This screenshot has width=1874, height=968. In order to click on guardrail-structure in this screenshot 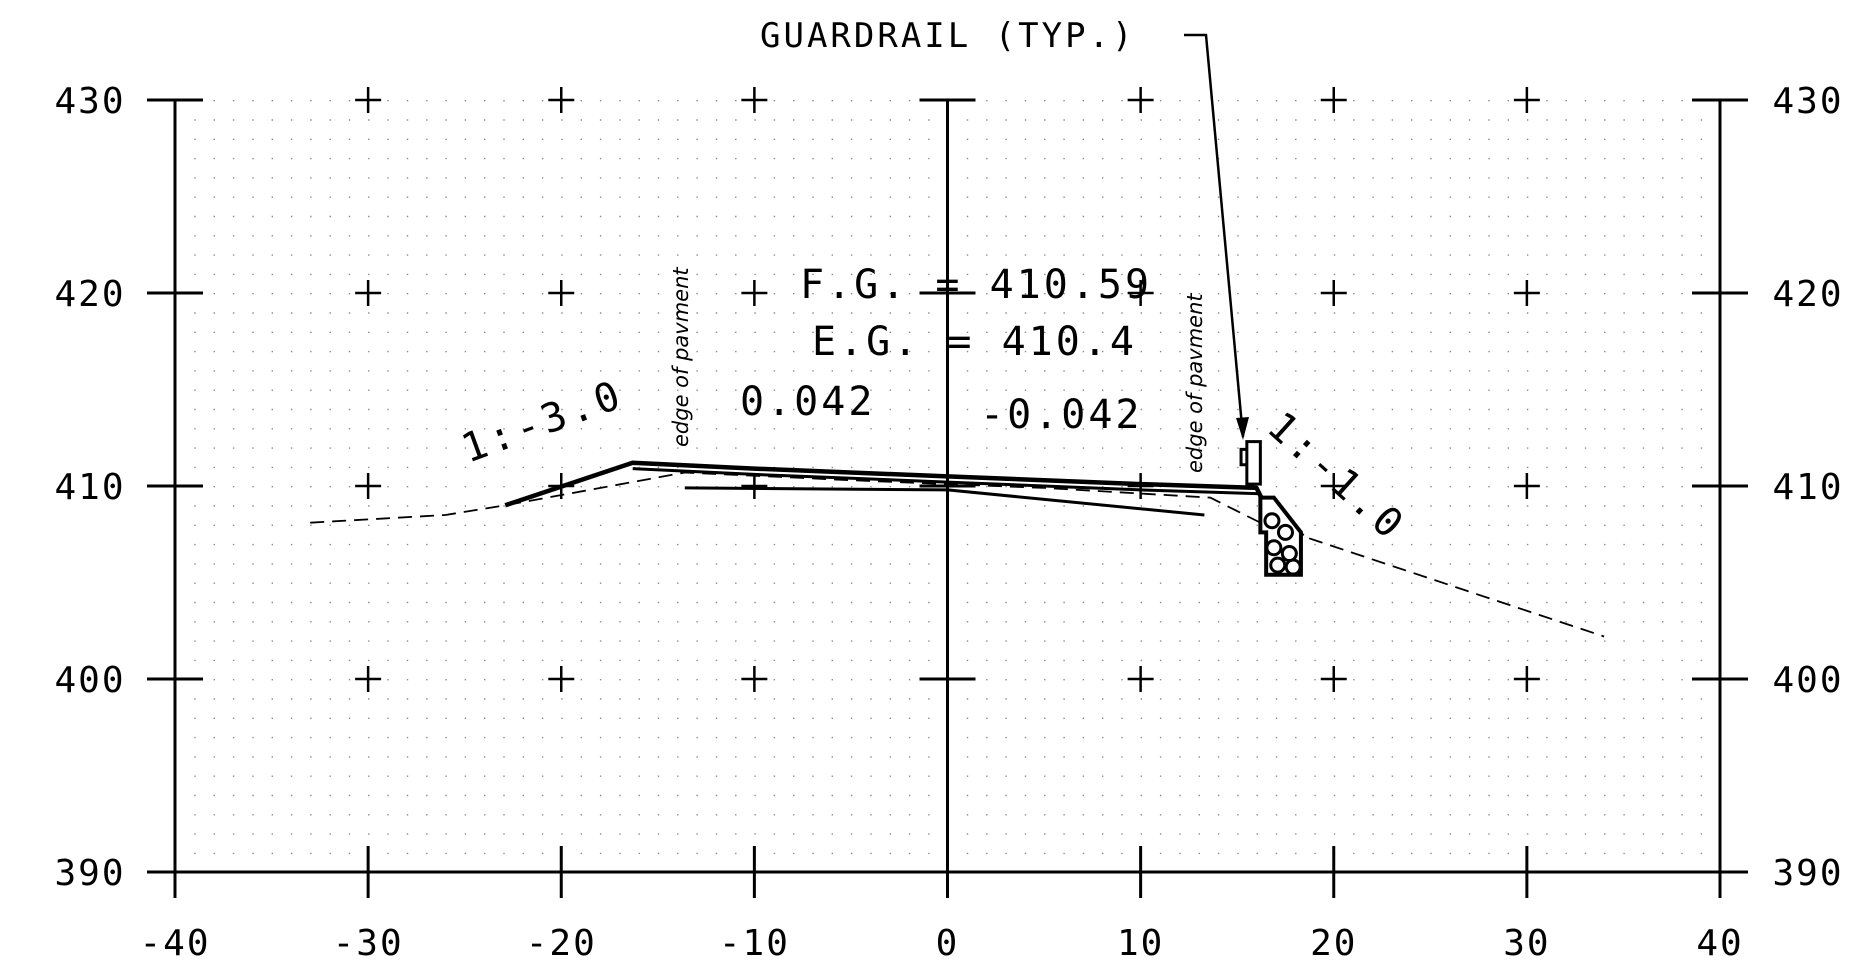, I will do `click(1271, 508)`.